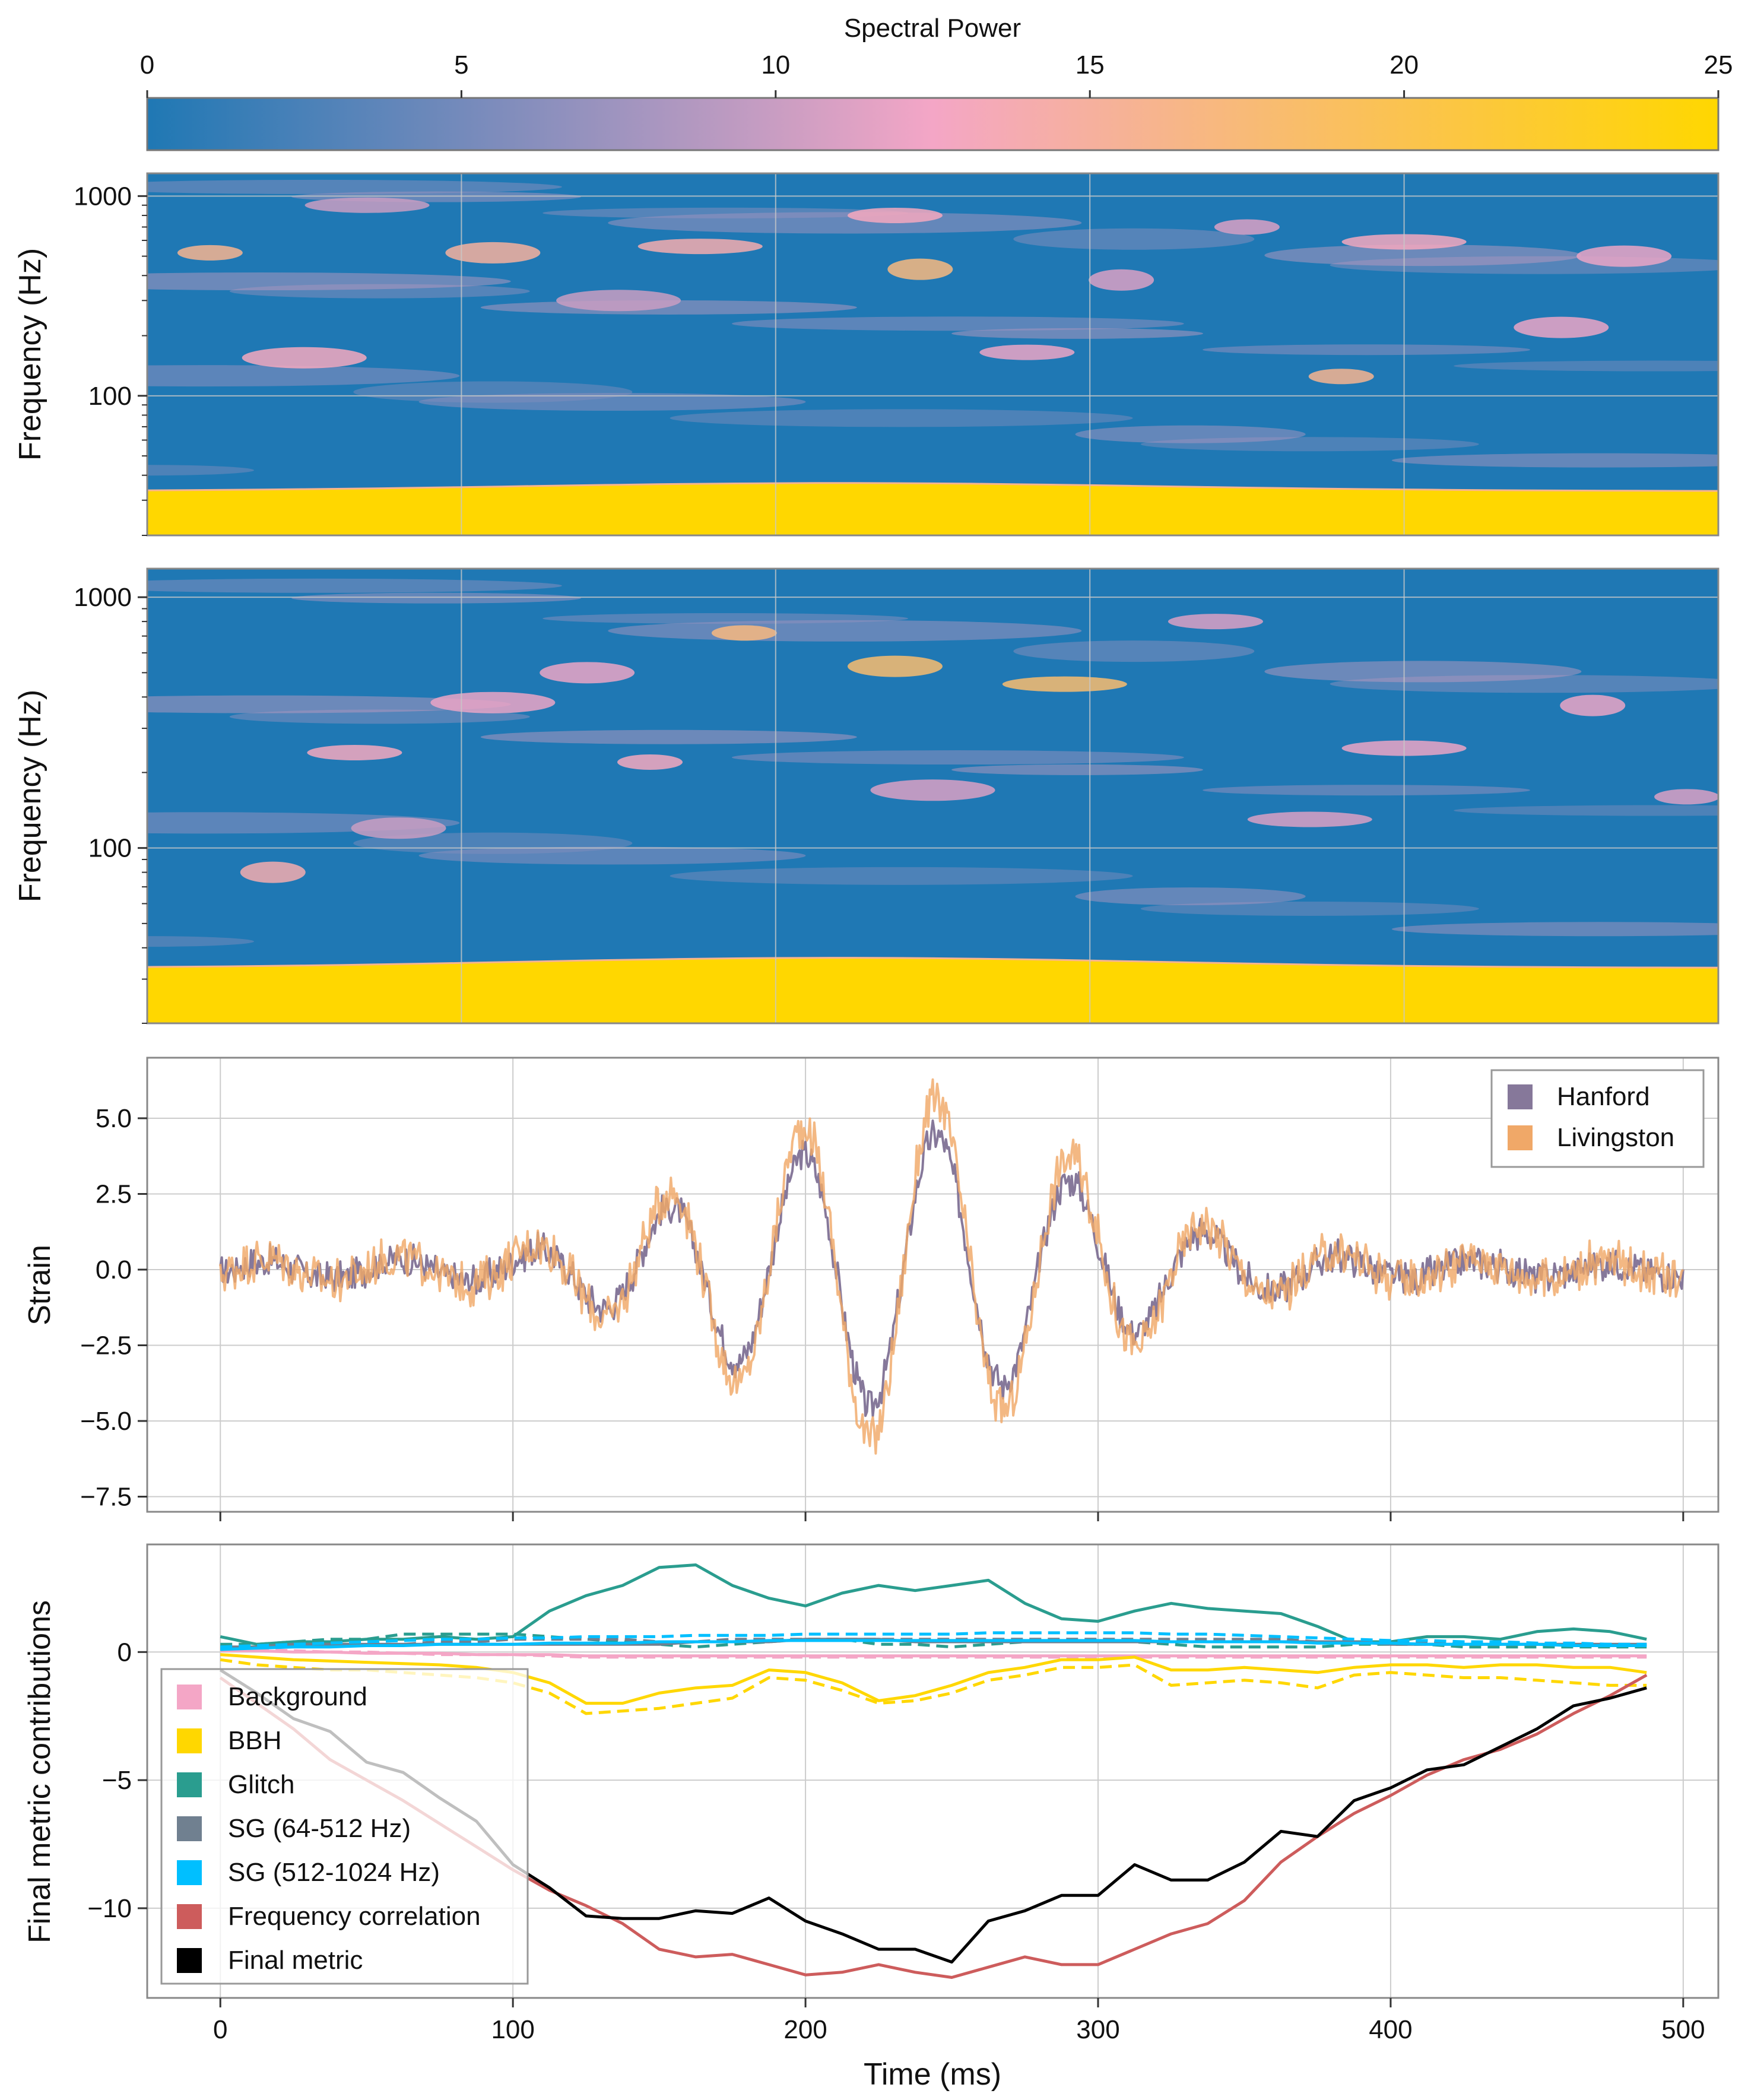  What do you see at coordinates (110, 803) in the screenshot?
I see `spectrogram-2-y-ticks: 100 1000` at bounding box center [110, 803].